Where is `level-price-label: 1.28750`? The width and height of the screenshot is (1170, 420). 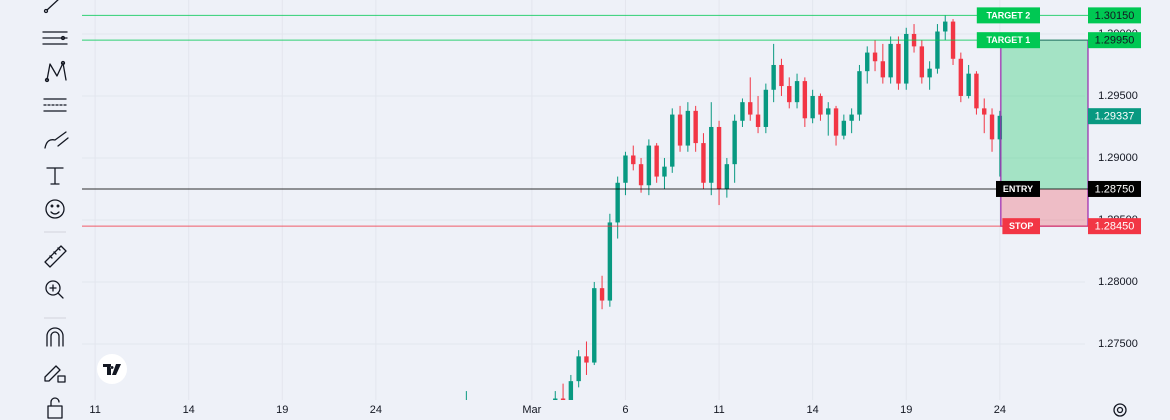
level-price-label: 1.28750 is located at coordinates (1115, 189).